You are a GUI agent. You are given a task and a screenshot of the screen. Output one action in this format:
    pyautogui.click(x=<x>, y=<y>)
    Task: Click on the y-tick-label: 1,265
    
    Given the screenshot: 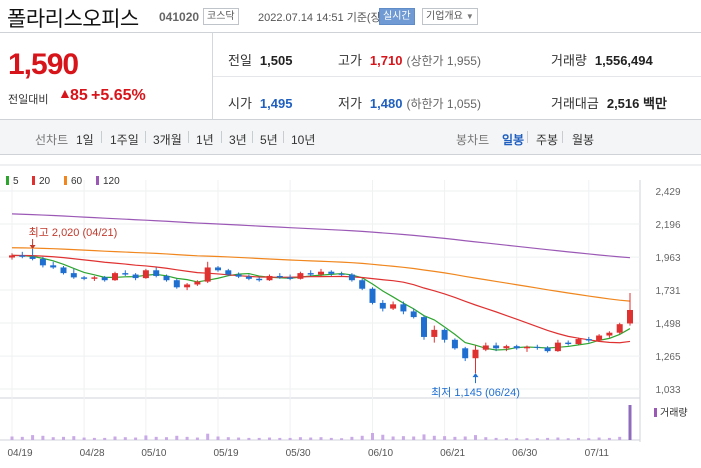 What is the action you would take?
    pyautogui.click(x=667, y=357)
    